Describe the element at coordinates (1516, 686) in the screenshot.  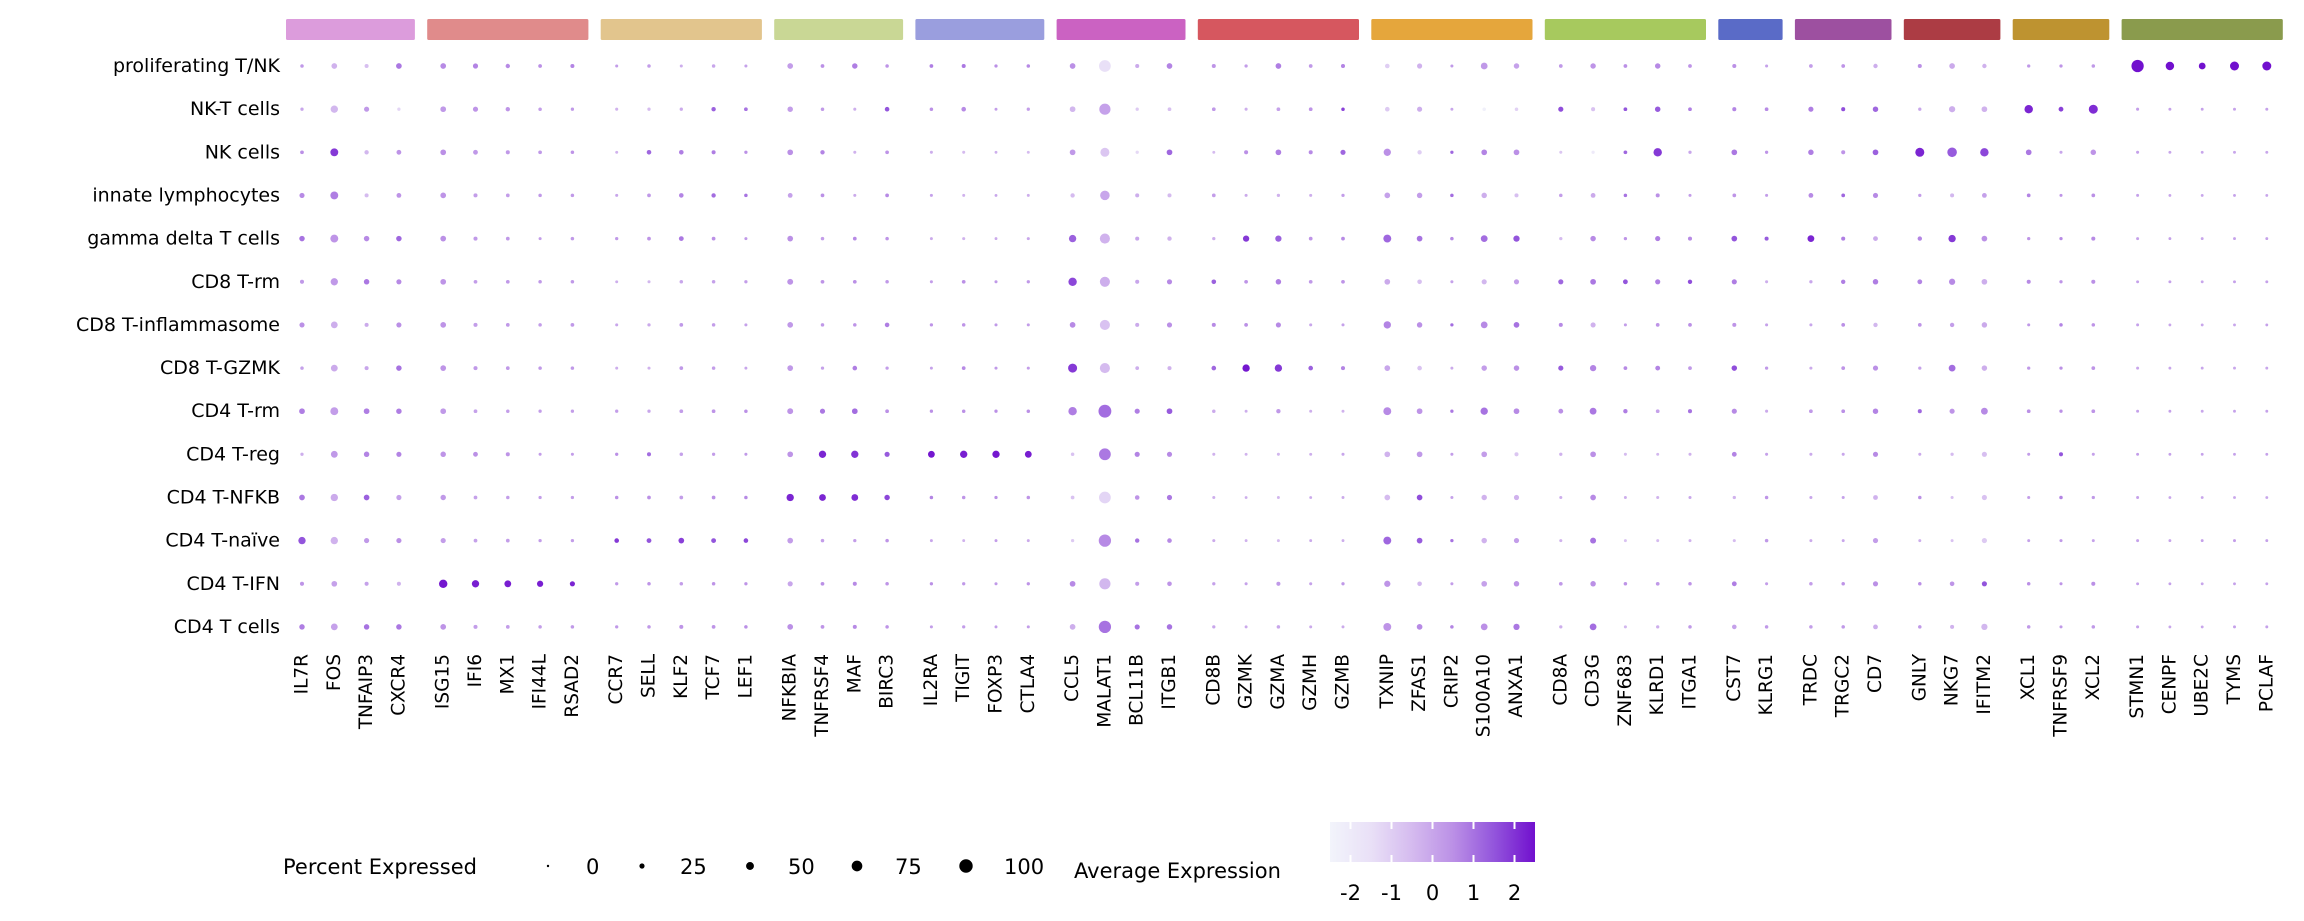
I see `gene-label: ANXA1` at that location.